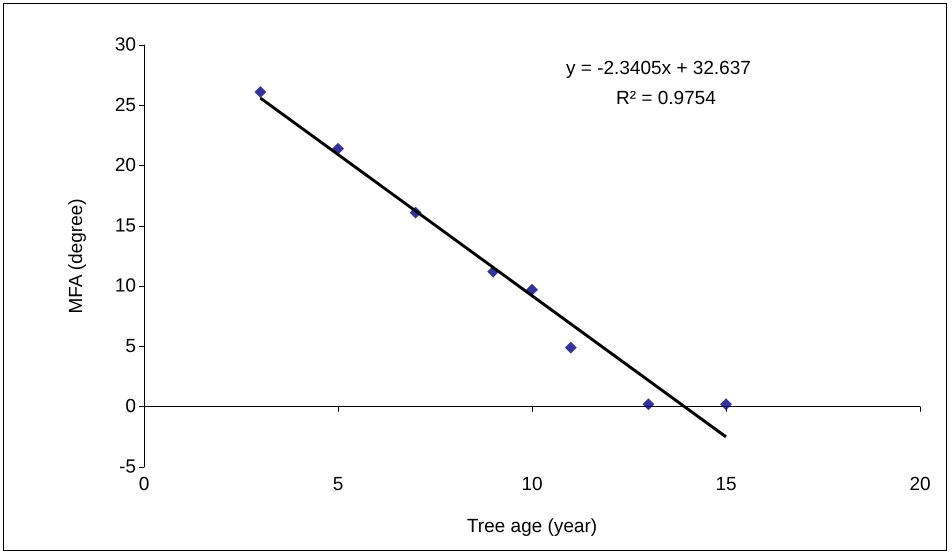  Describe the element at coordinates (726, 484) in the screenshot. I see `x-tick-label: 15` at that location.